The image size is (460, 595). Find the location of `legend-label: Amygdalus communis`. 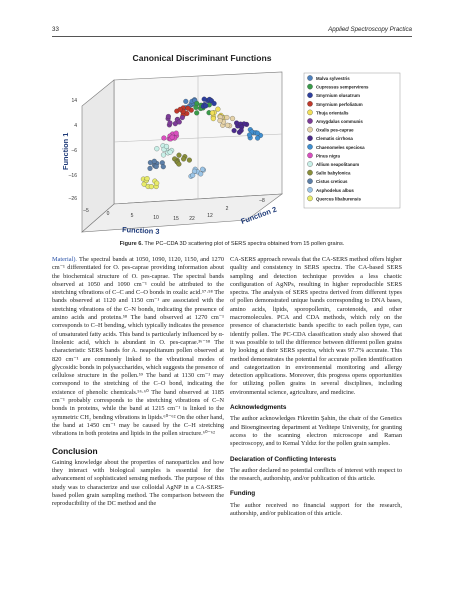

legend-label: Amygdalus communis is located at coordinates (339, 121).